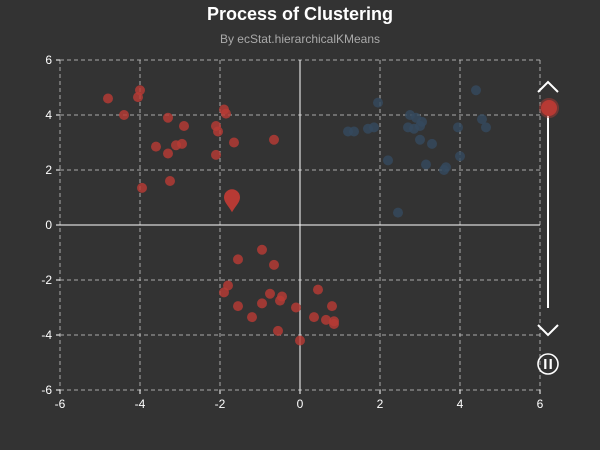 Image resolution: width=600 pixels, height=450 pixels. I want to click on y-tick-label: -6, so click(46, 390).